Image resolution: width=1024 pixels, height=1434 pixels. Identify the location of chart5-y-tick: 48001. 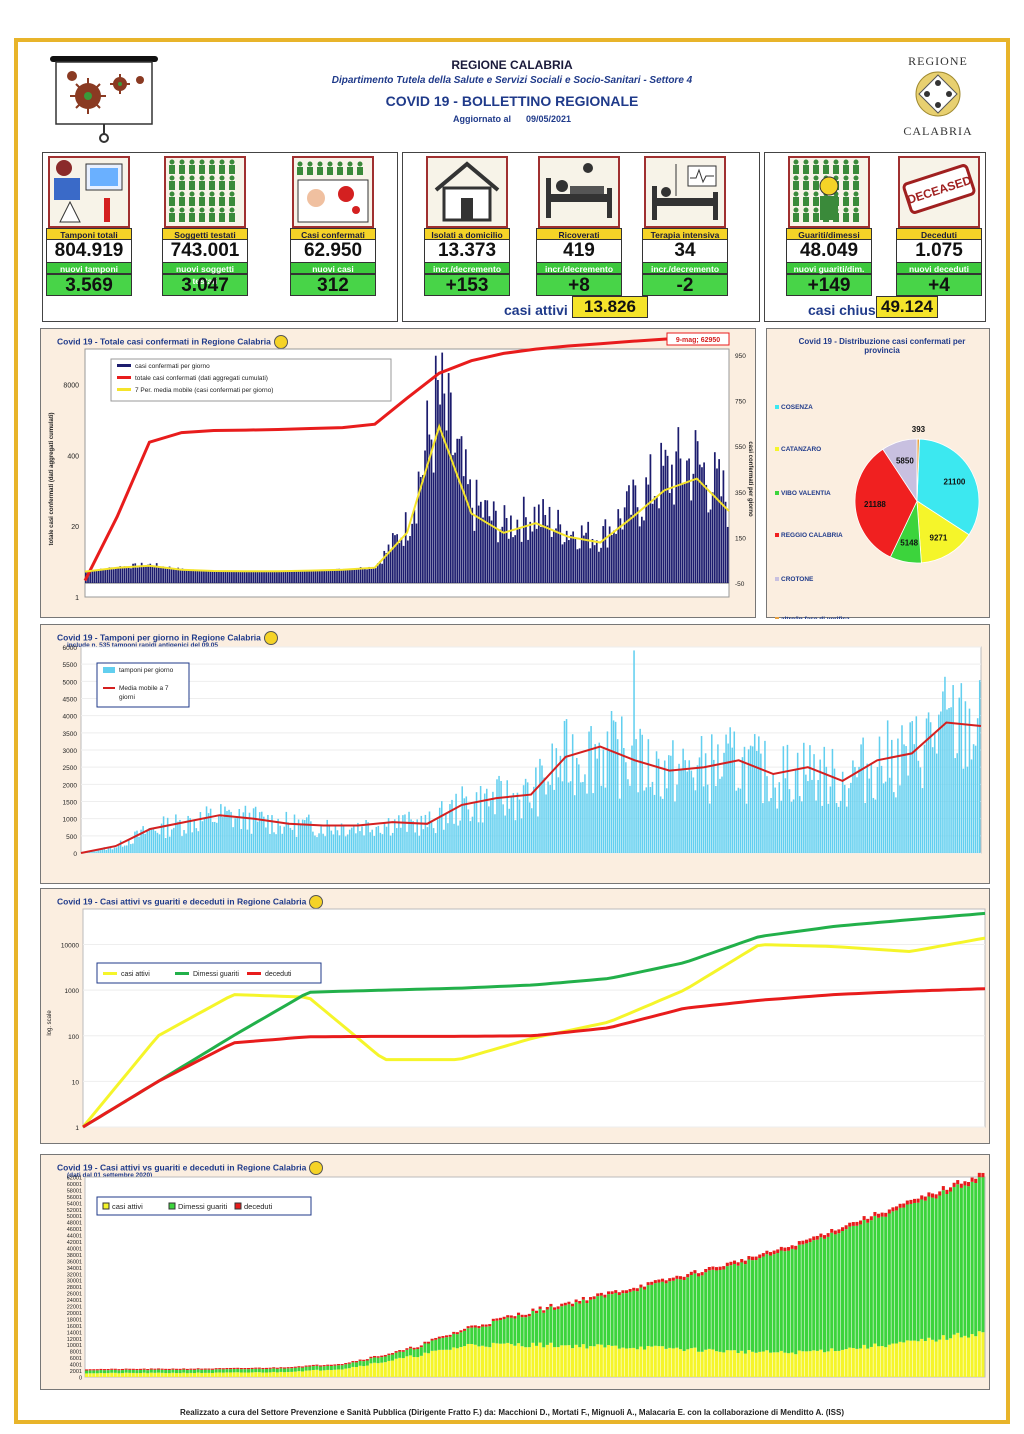
(74, 1224).